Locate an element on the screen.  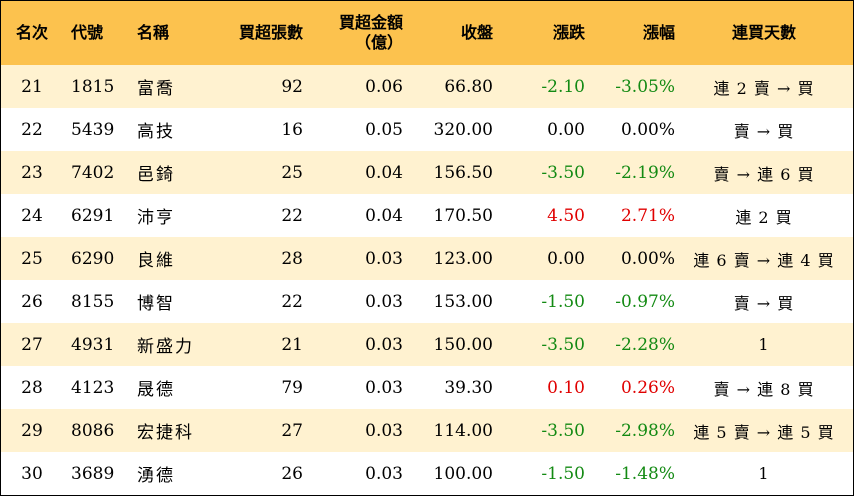
cell-name: 晟德 is located at coordinates (156, 390).